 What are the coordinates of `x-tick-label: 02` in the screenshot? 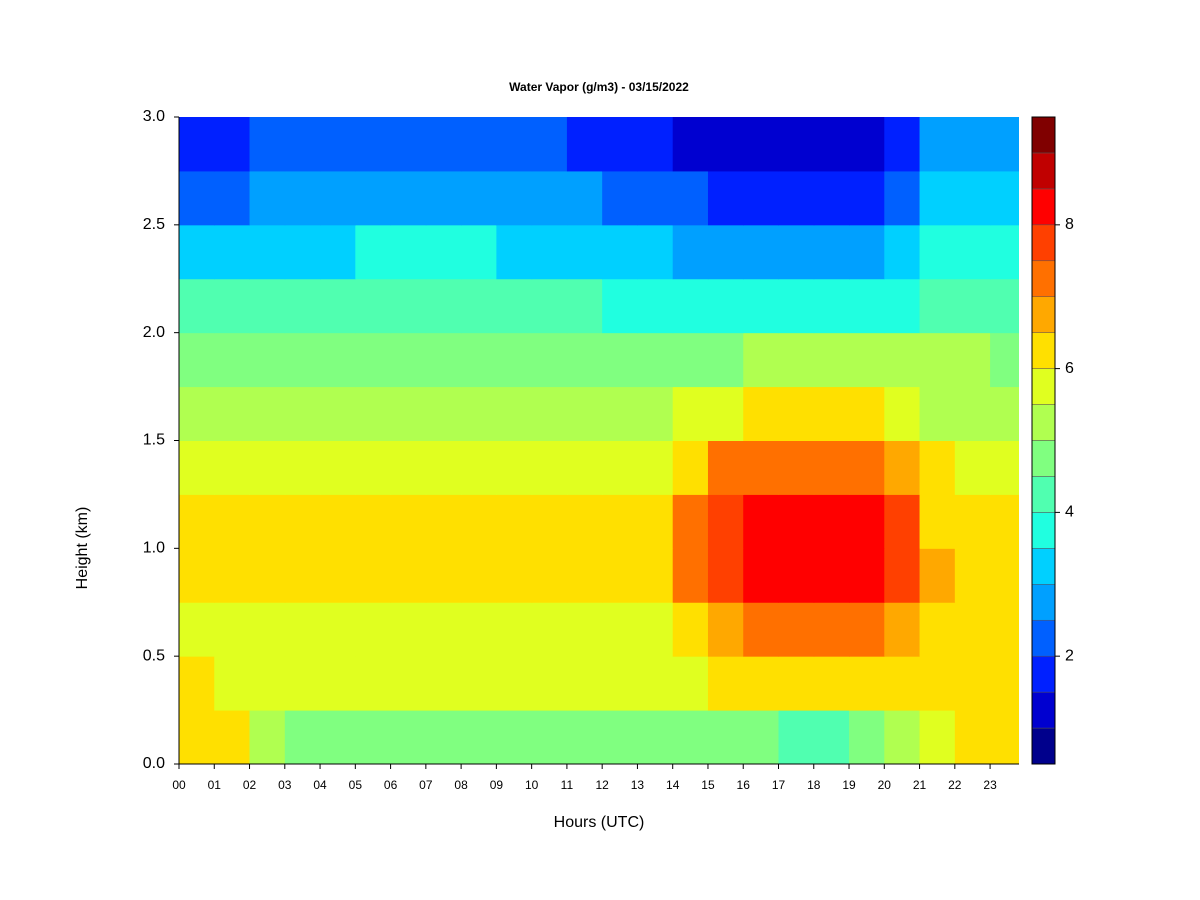 It's located at (250, 785).